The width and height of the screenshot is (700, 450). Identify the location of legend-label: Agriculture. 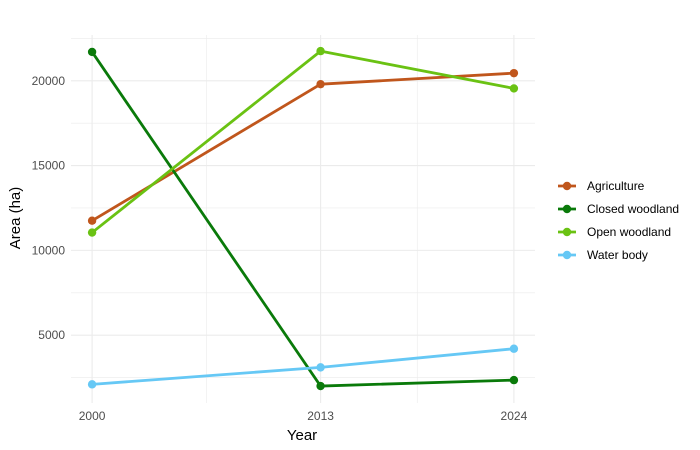
(616, 186).